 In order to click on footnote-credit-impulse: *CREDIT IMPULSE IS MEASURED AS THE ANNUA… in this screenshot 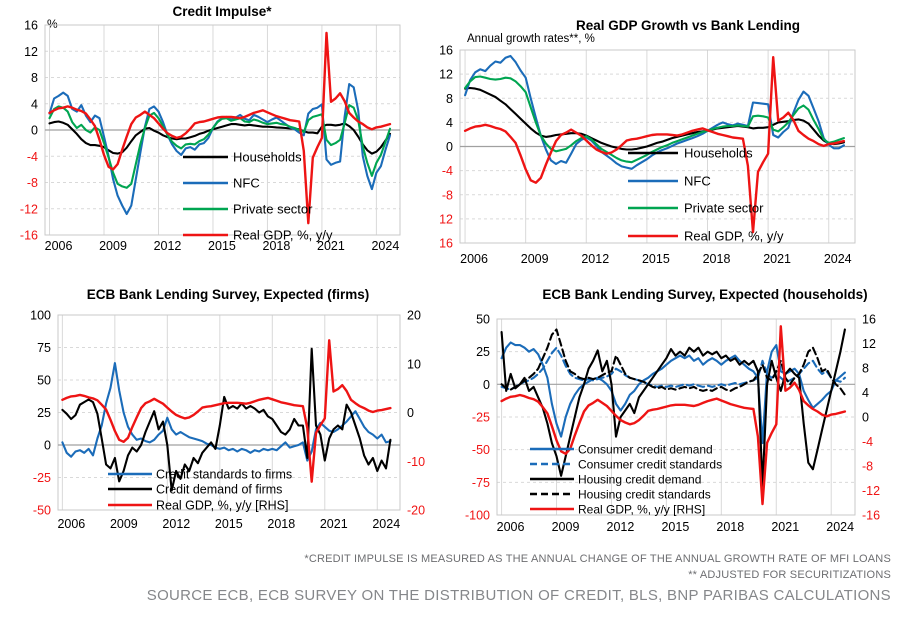, I will do `click(597, 559)`.